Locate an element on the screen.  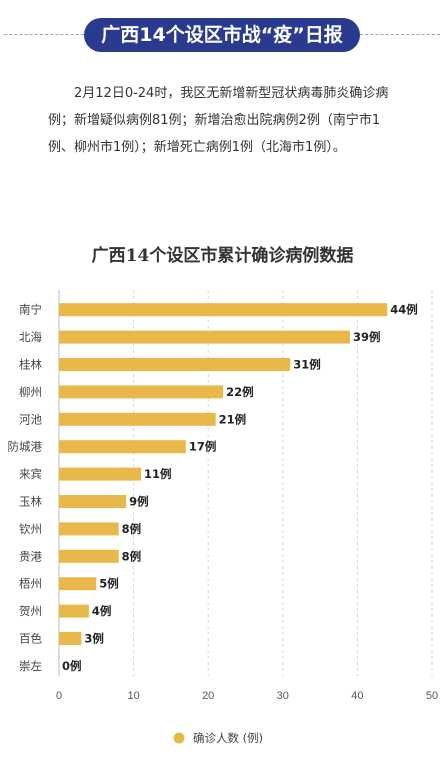
data-label: 9例 is located at coordinates (139, 502).